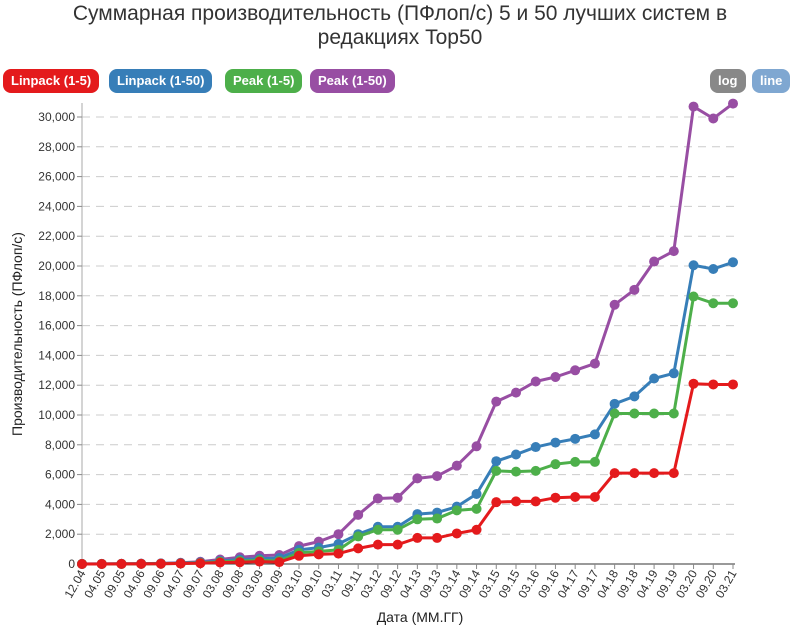  What do you see at coordinates (771, 81) in the screenshot?
I see `line-scale-button: line` at bounding box center [771, 81].